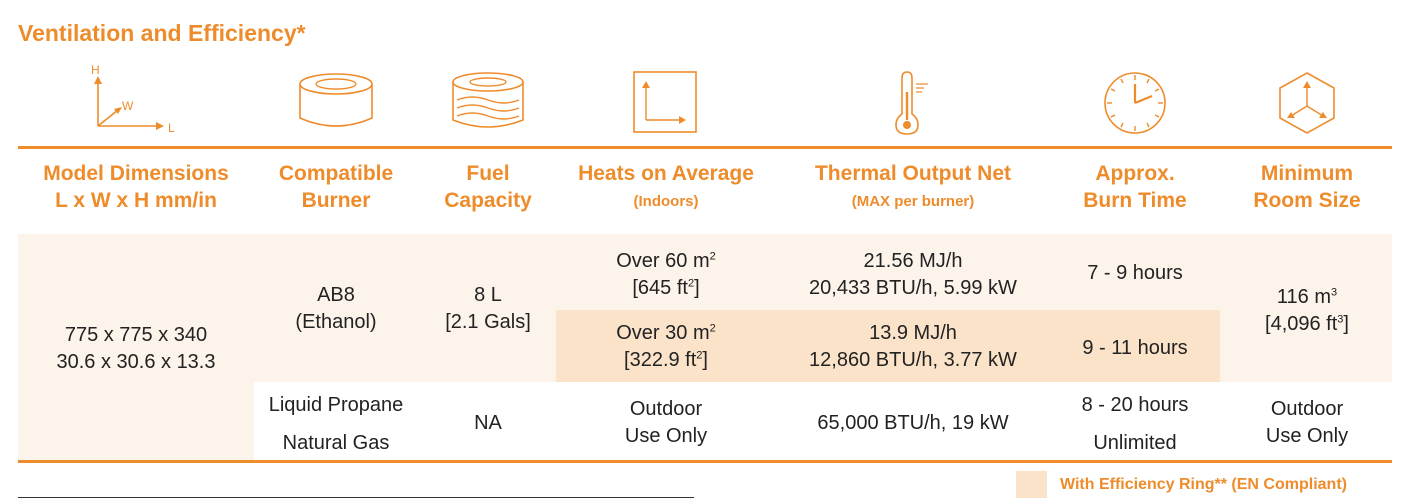 This screenshot has width=1410, height=502. Describe the element at coordinates (136, 349) in the screenshot. I see `cell-model-dimensions: 775 x 775 x 340 30.6 x 30.6 x 13.3` at that location.